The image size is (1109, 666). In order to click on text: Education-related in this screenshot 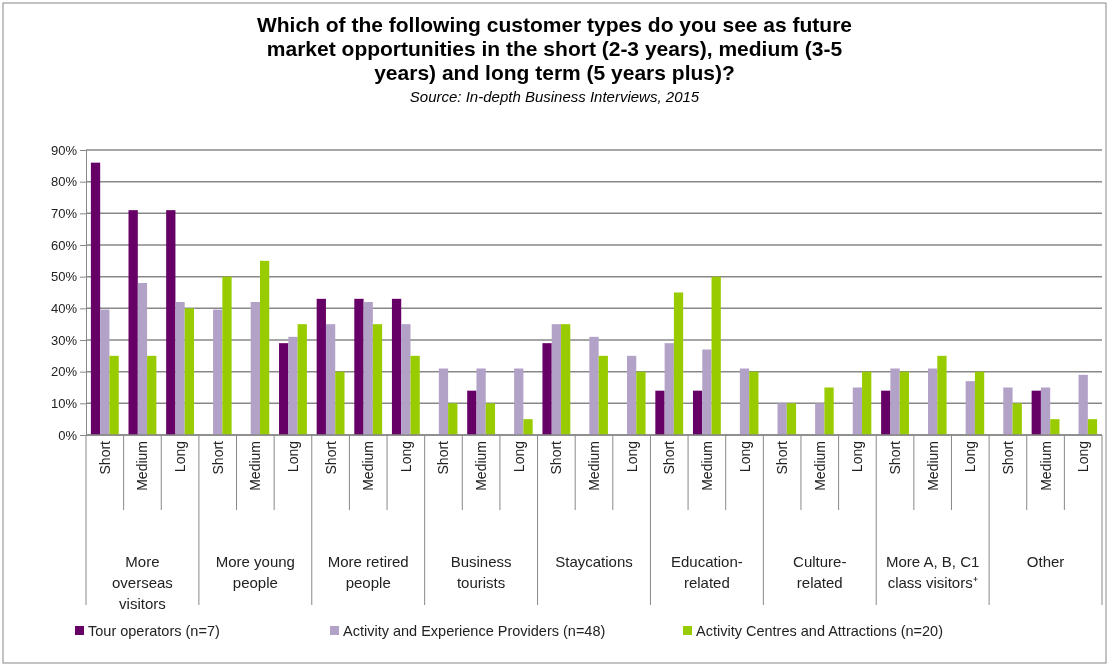, I will do `click(707, 572)`.